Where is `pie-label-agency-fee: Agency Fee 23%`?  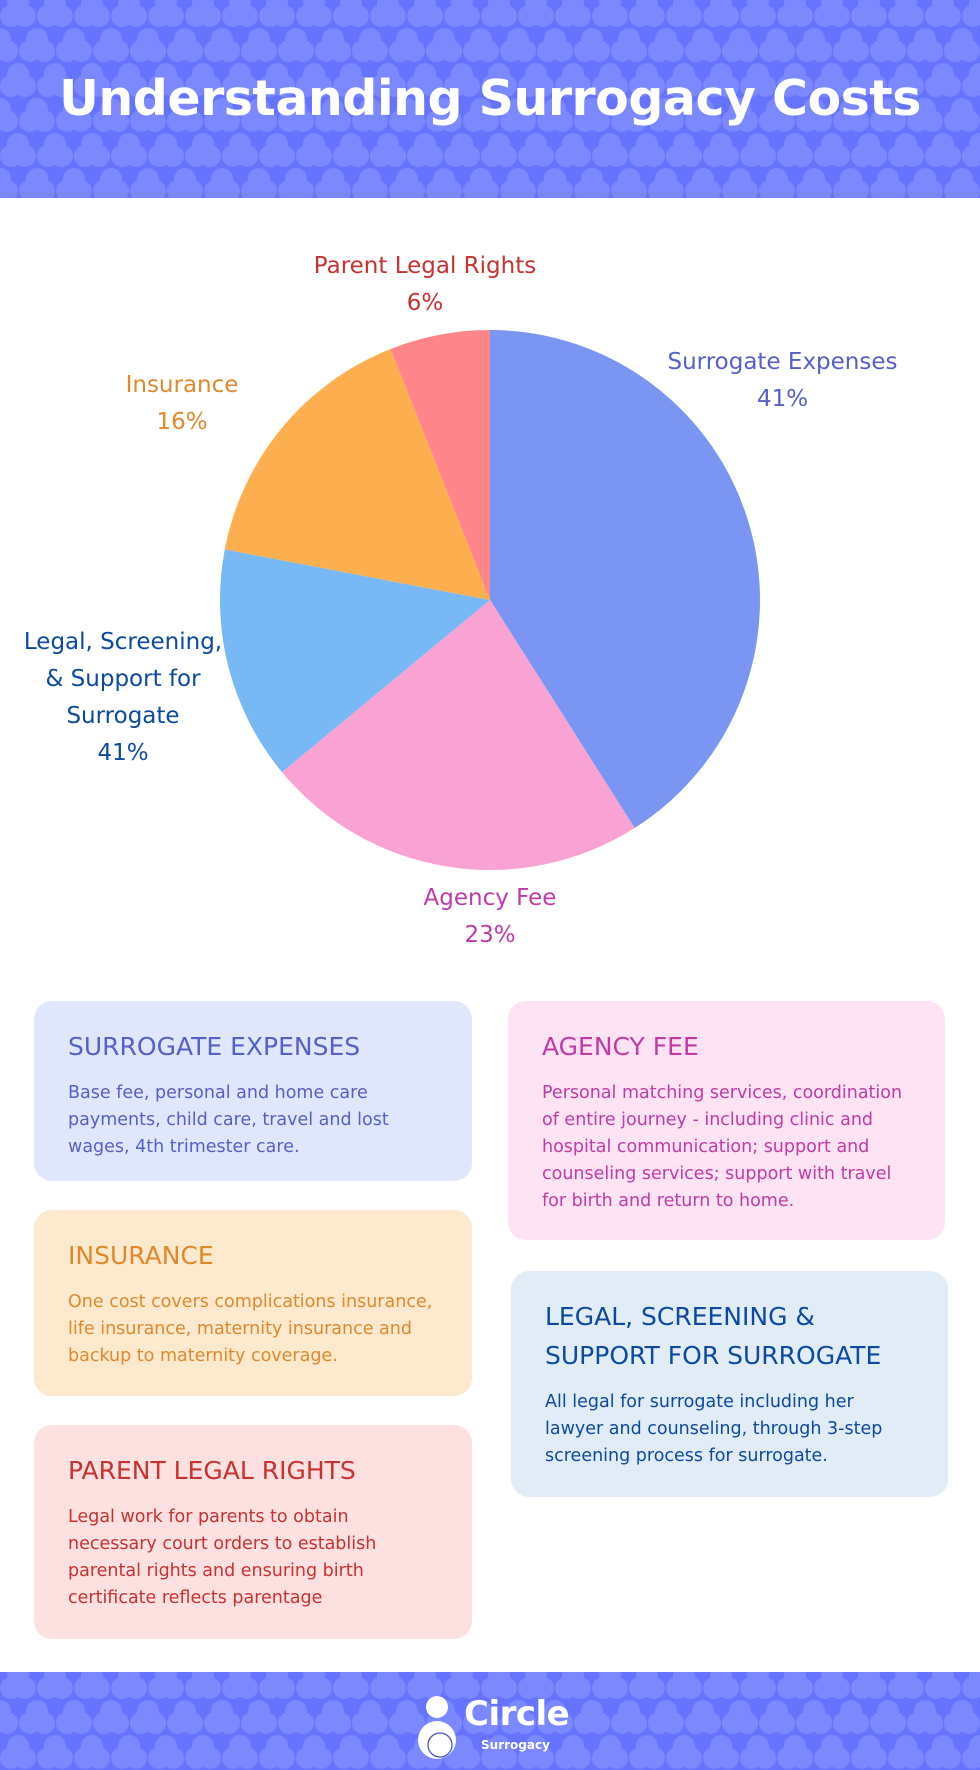
pie-label-agency-fee: Agency Fee 23% is located at coordinates (490, 916).